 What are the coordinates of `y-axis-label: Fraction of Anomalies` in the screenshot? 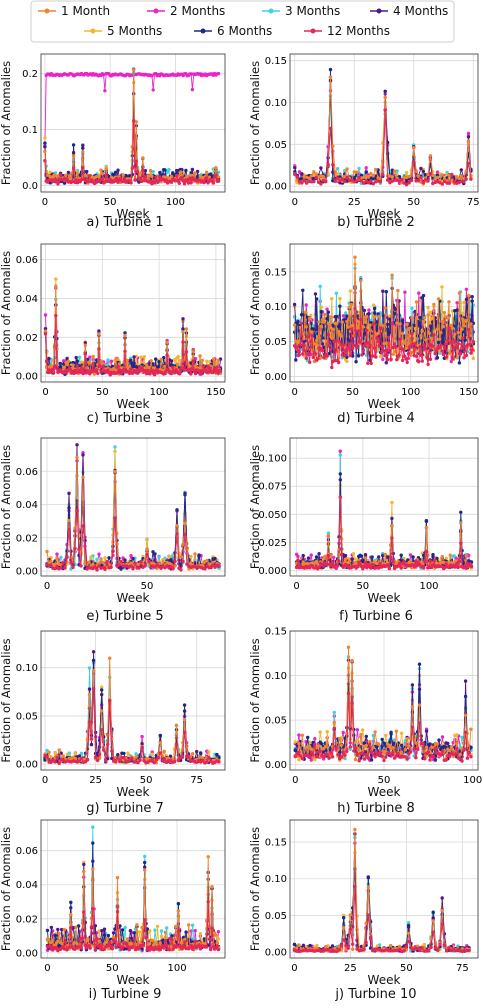 It's located at (255, 313).